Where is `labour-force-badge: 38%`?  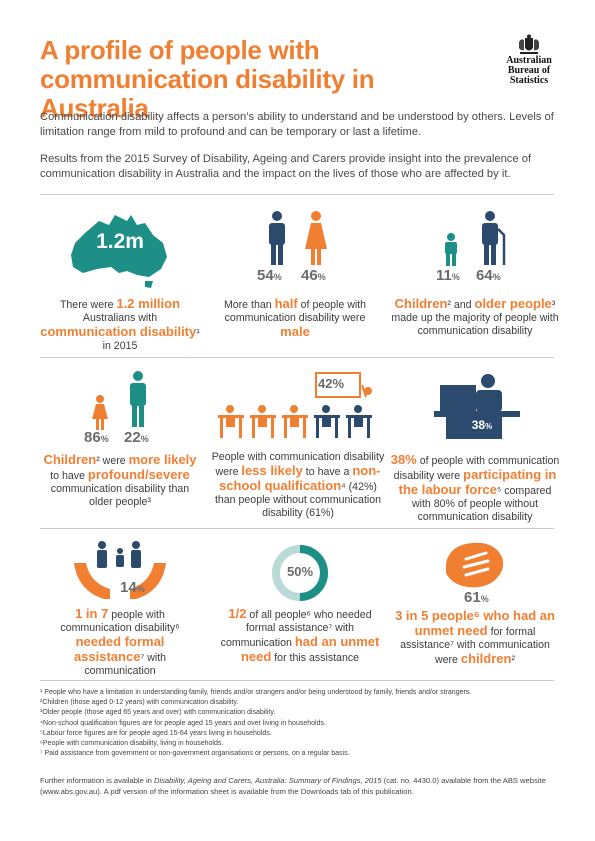 labour-force-badge: 38% is located at coordinates (482, 425).